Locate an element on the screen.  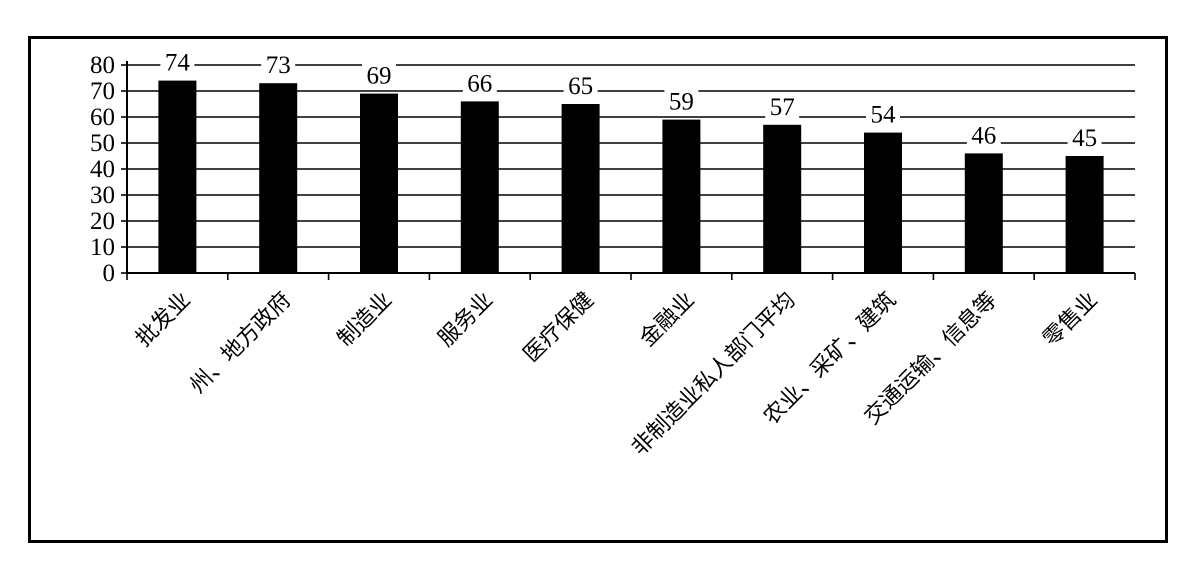
x-category-label: 金融业 is located at coordinates (667, 320).